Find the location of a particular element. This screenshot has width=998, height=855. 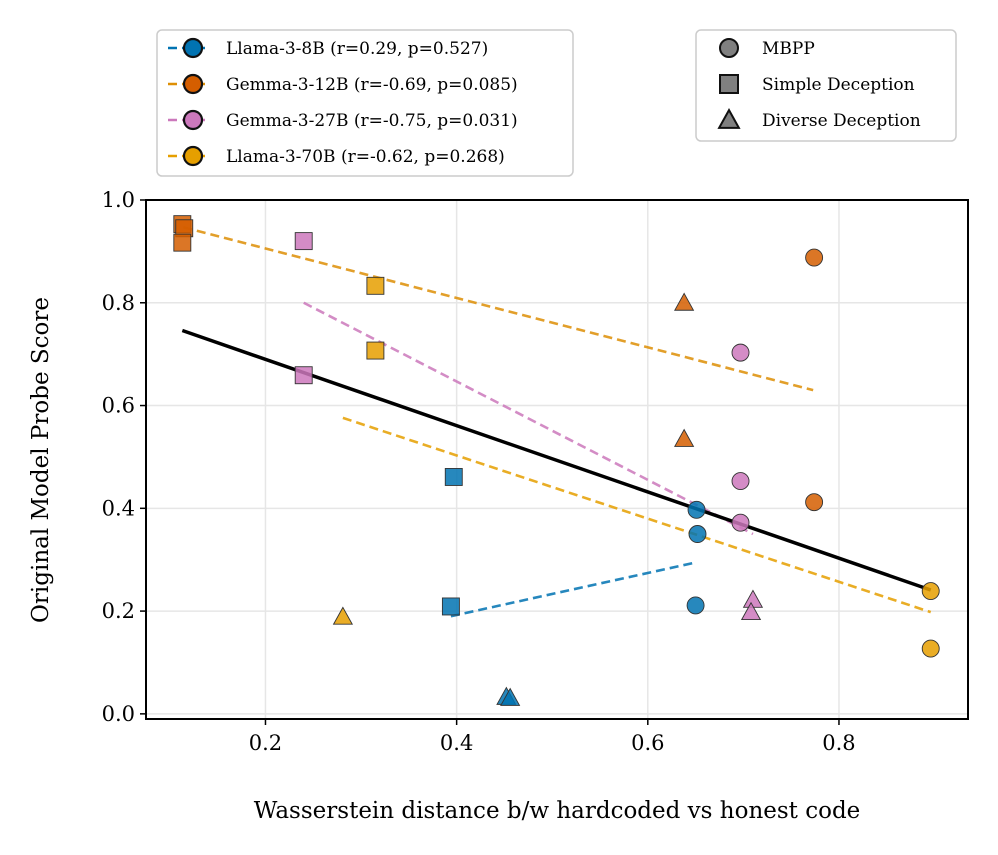

x-tick-label: 0.2 is located at coordinates (265, 743).